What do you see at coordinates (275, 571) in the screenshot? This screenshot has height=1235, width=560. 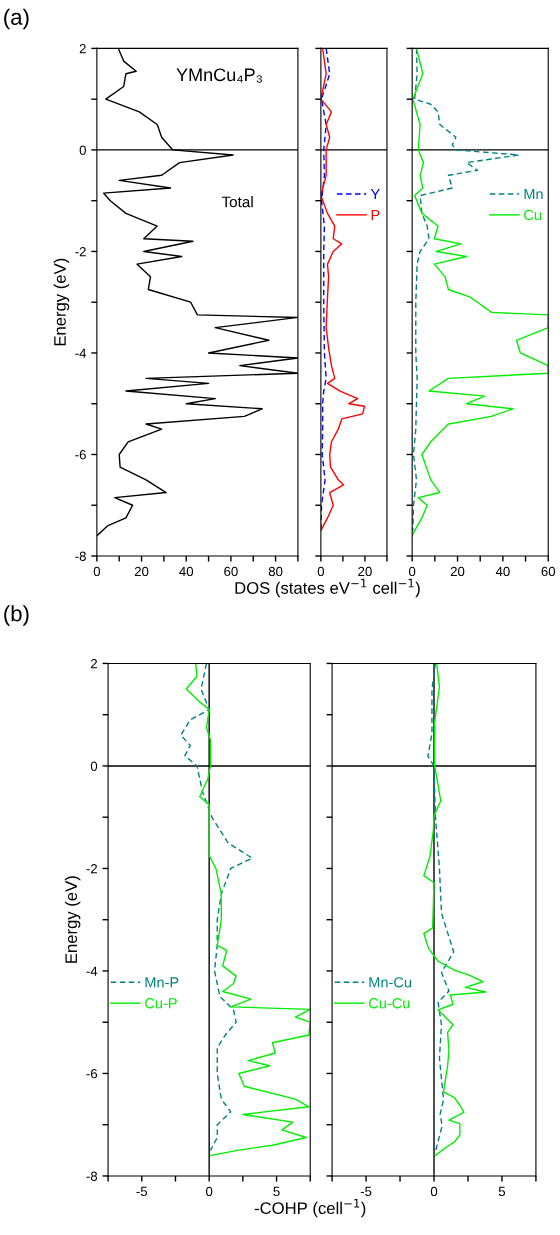 I see `x-tick-label: 80` at bounding box center [275, 571].